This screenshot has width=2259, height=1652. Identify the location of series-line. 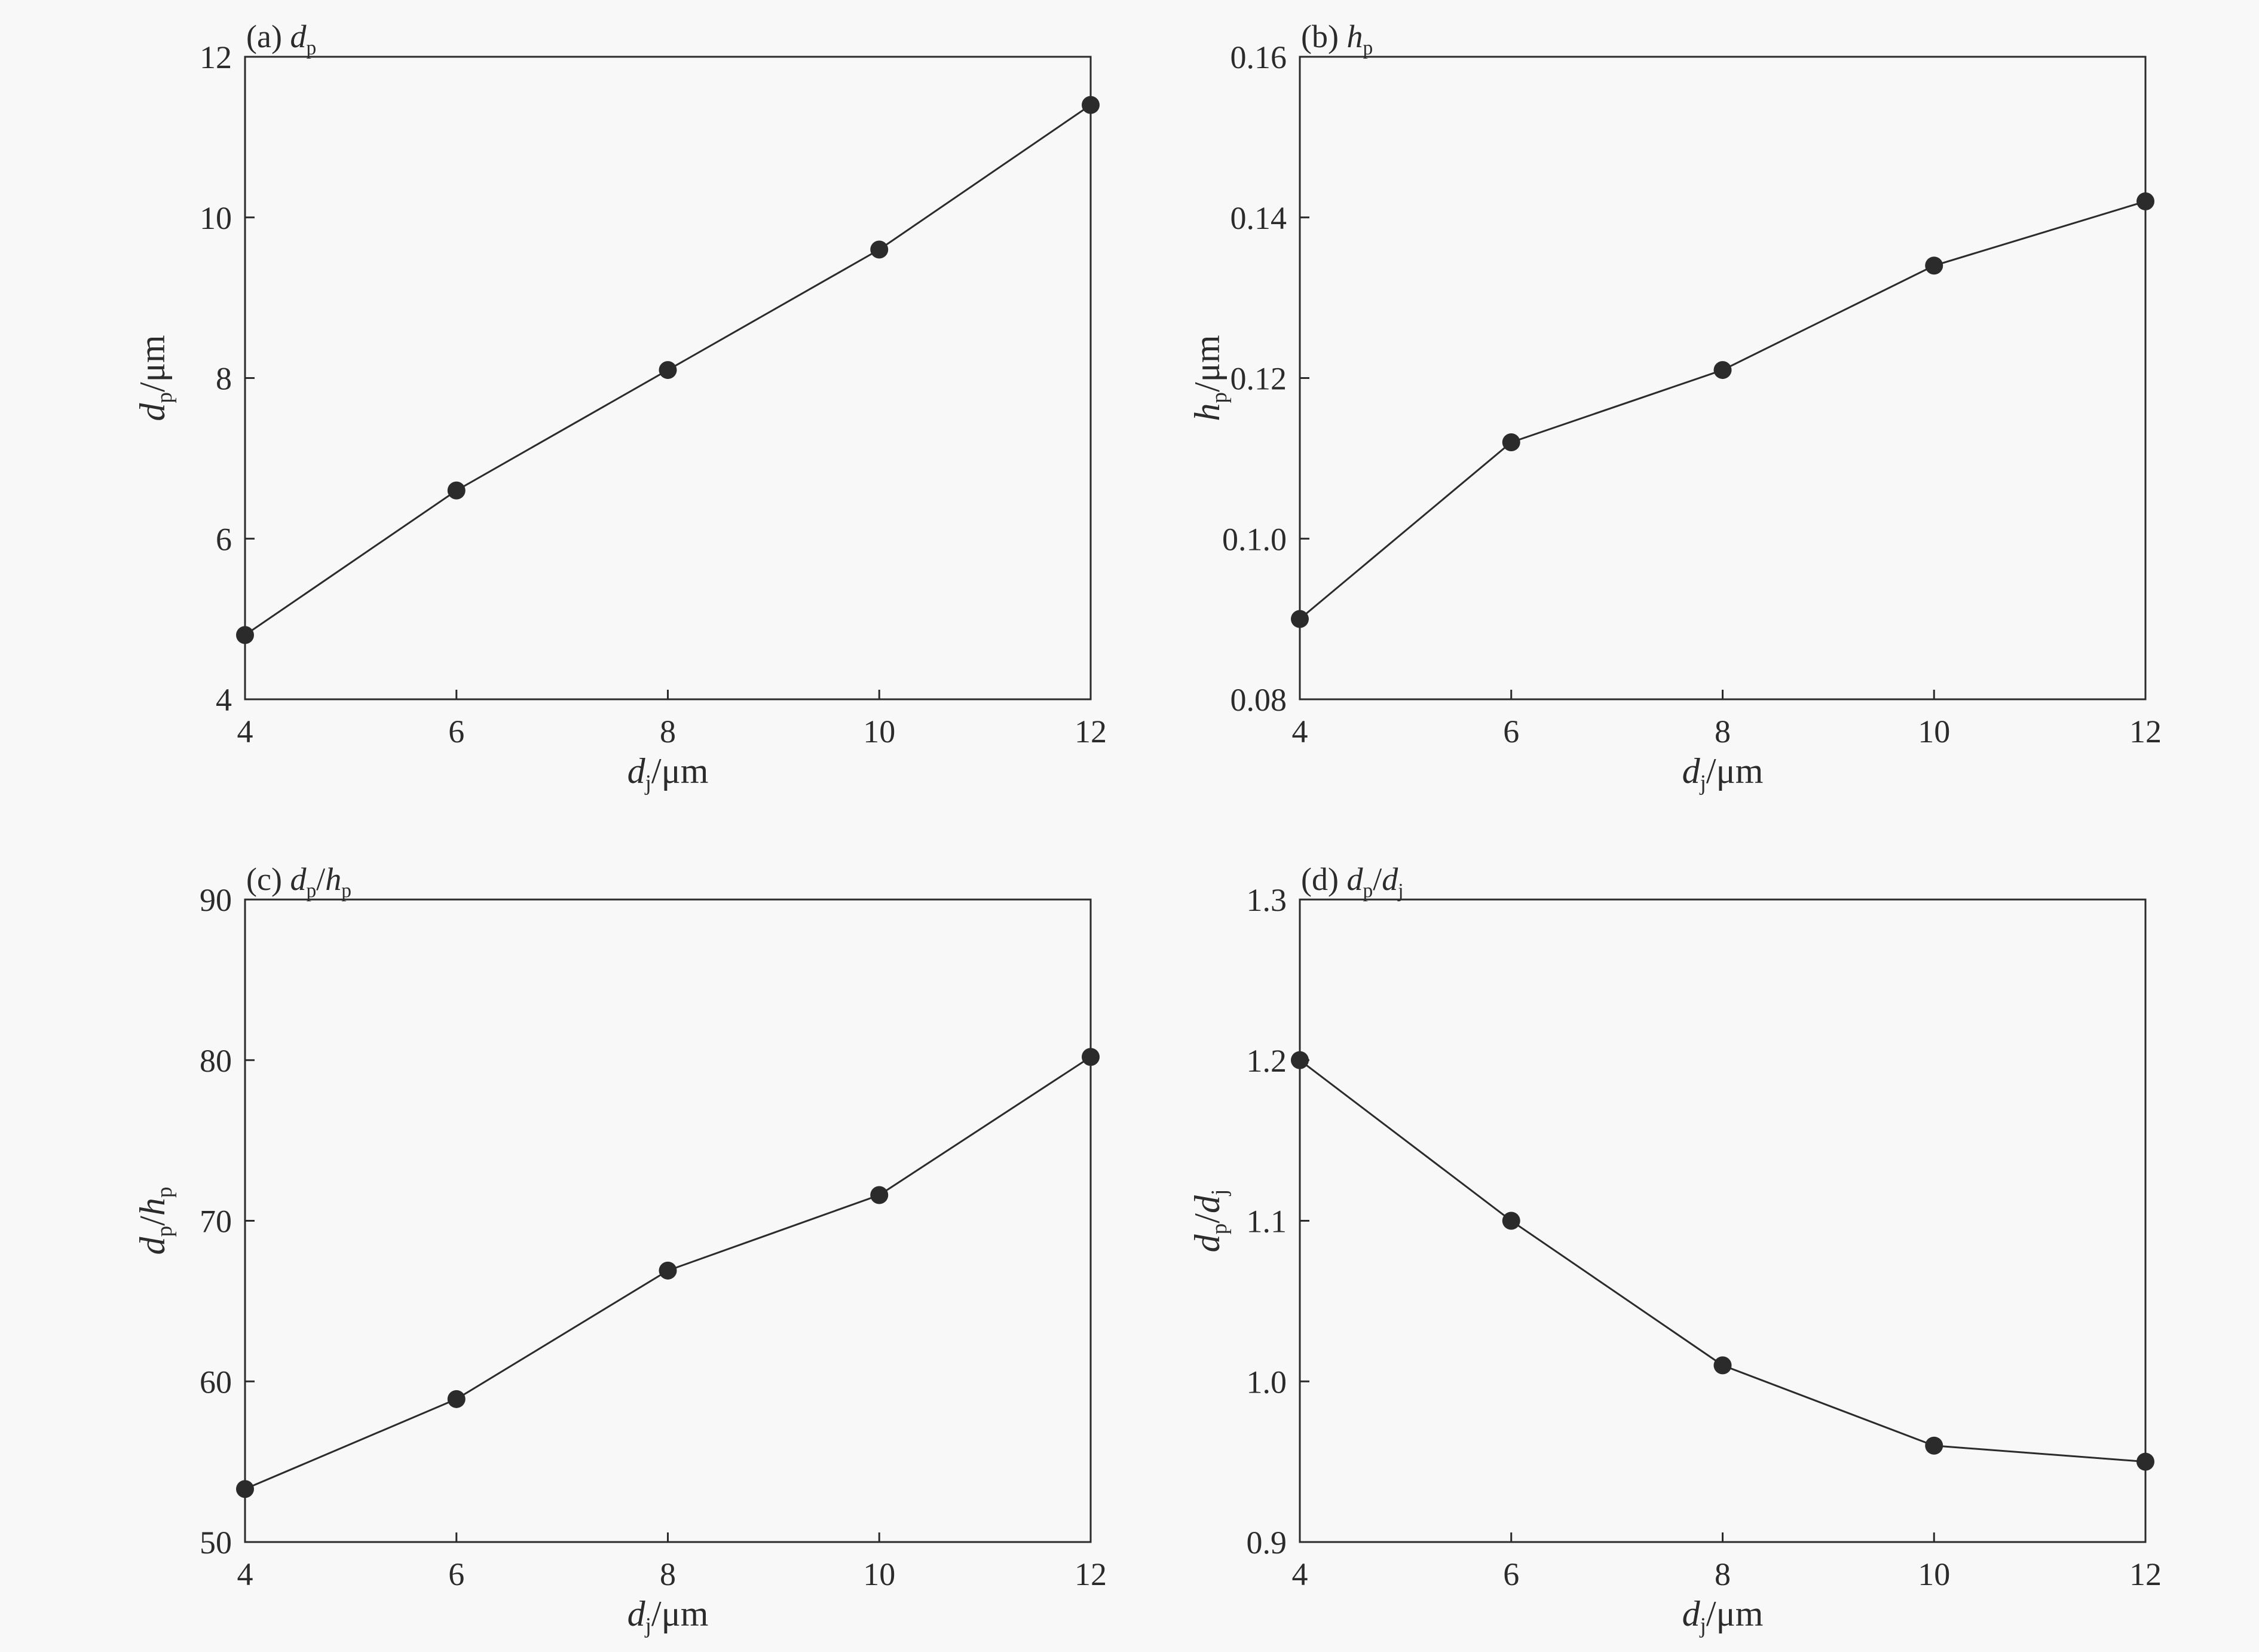
(1722, 1261).